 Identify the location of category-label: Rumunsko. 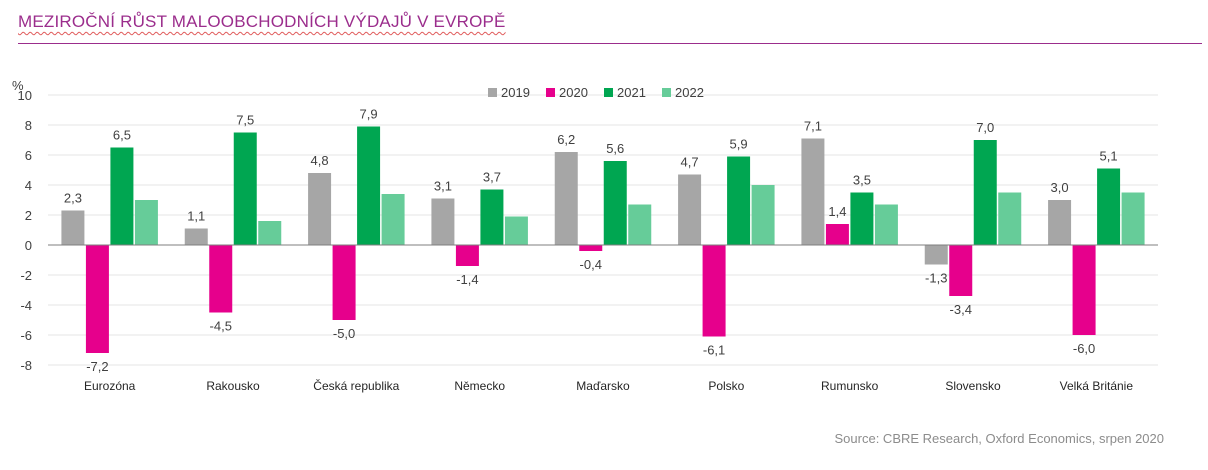
(850, 386).